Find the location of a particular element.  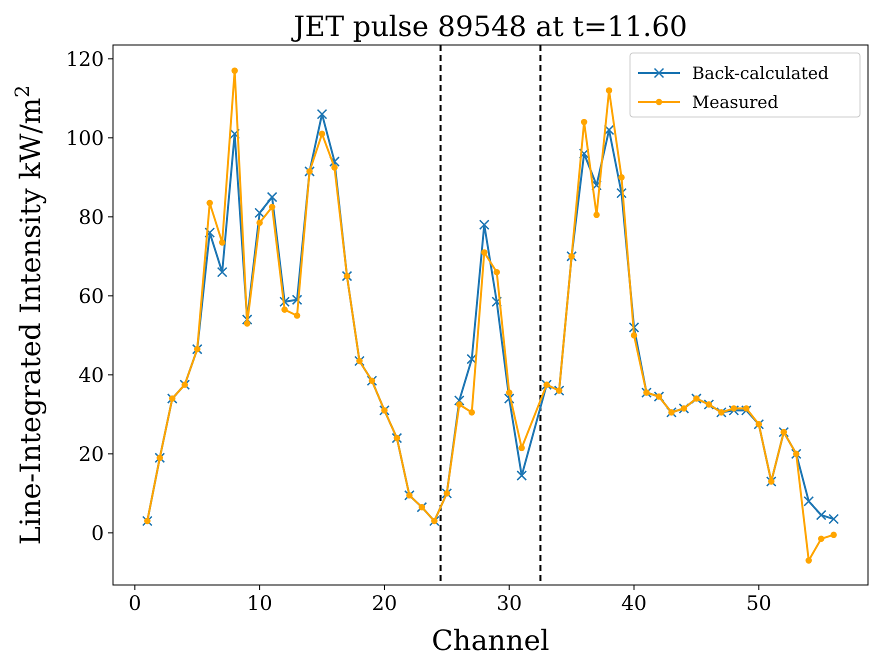

y-tick-label: 0 is located at coordinates (97, 532).